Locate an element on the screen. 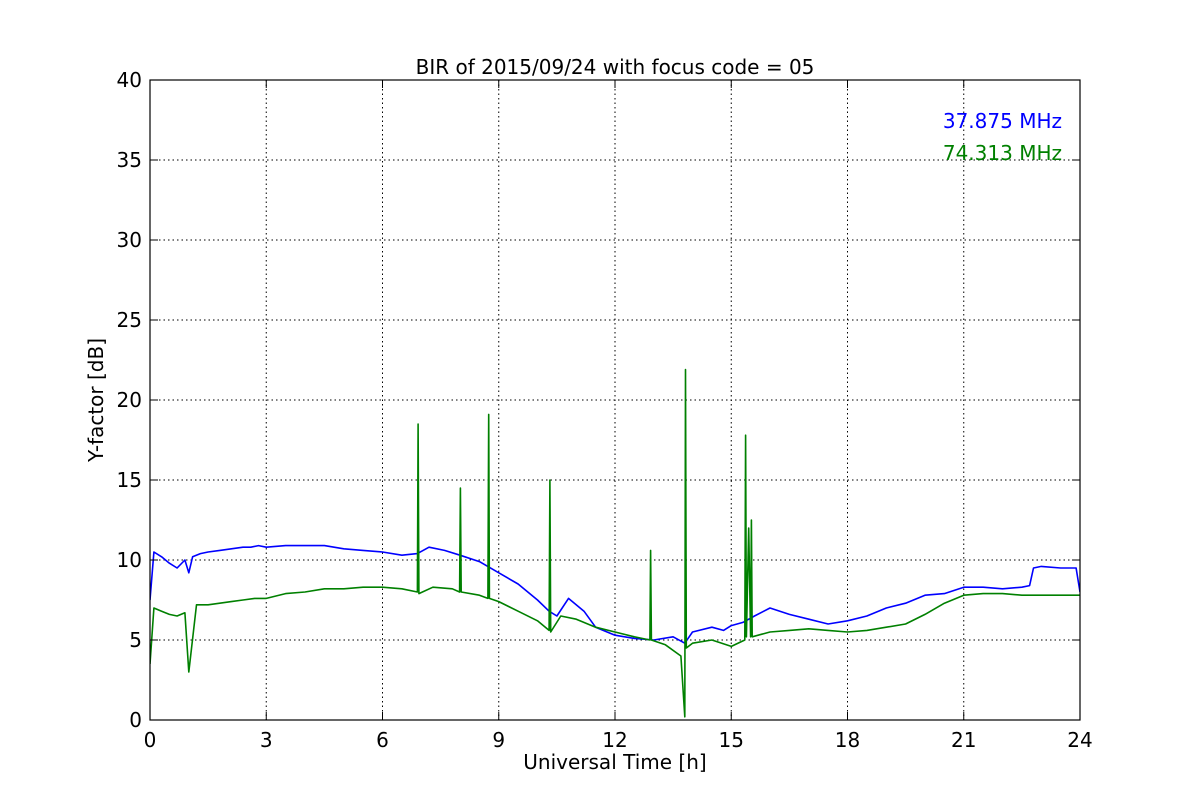  x-tick-label: 21 is located at coordinates (963, 740).